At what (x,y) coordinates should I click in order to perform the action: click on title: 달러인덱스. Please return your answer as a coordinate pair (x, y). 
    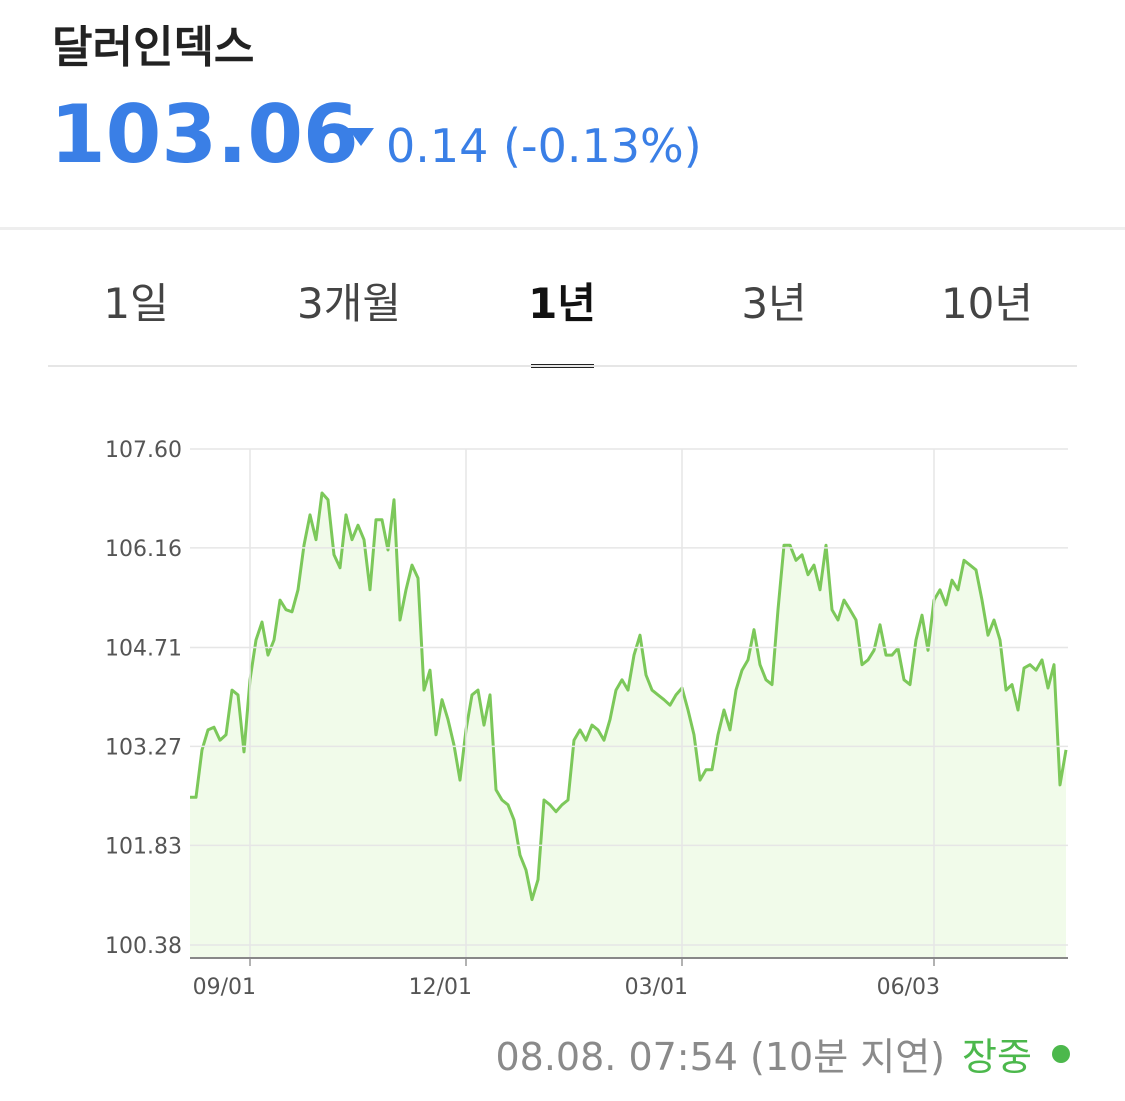
    Looking at the image, I should click on (153, 47).